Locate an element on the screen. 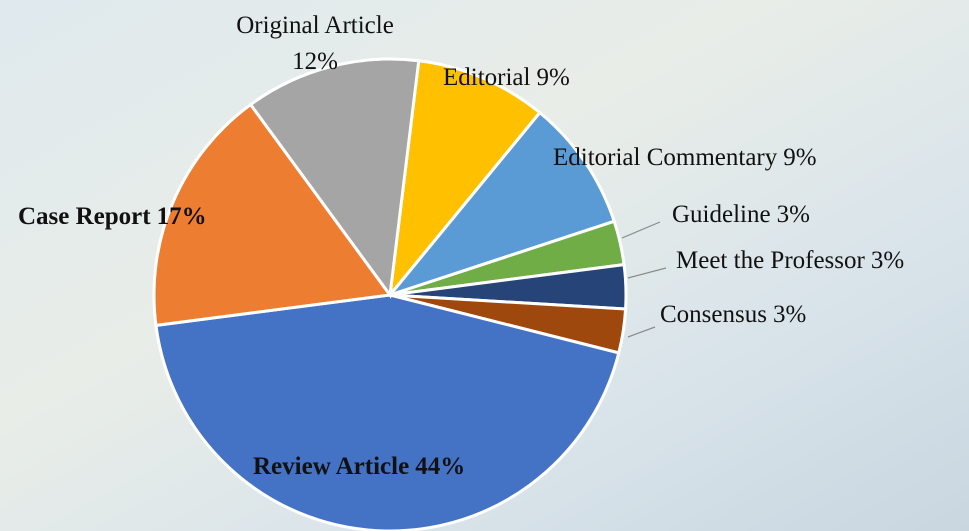  label-name: Case Report is located at coordinates (84, 216).